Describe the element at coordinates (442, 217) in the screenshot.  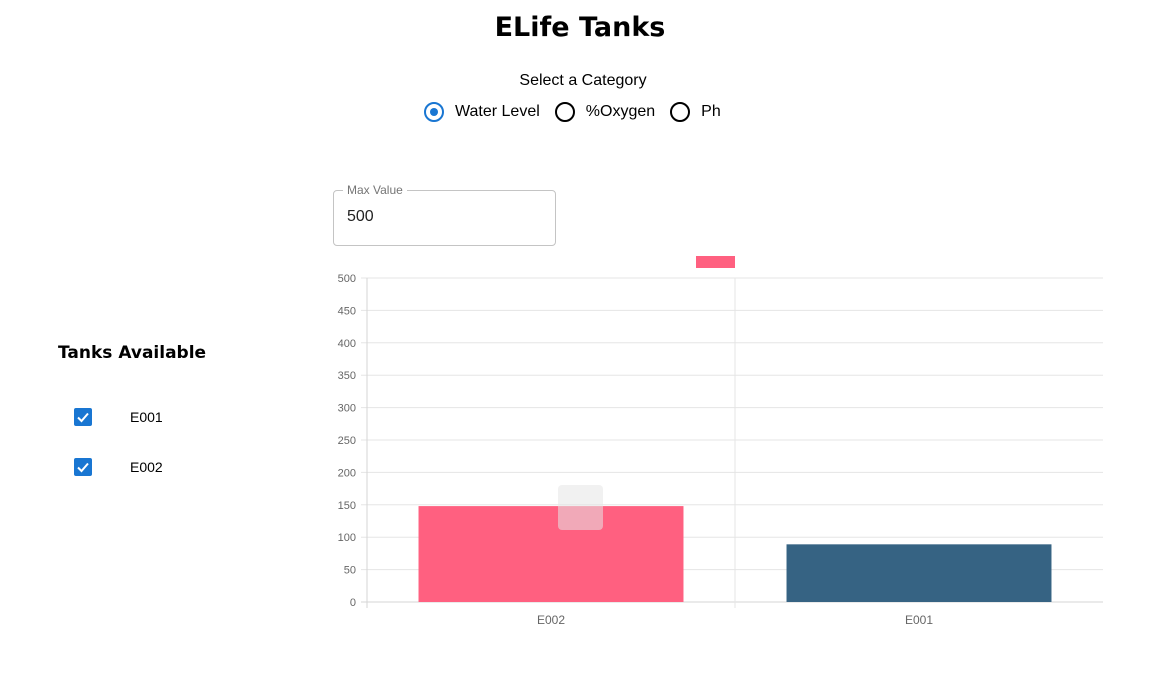
I see `max-value-input` at that location.